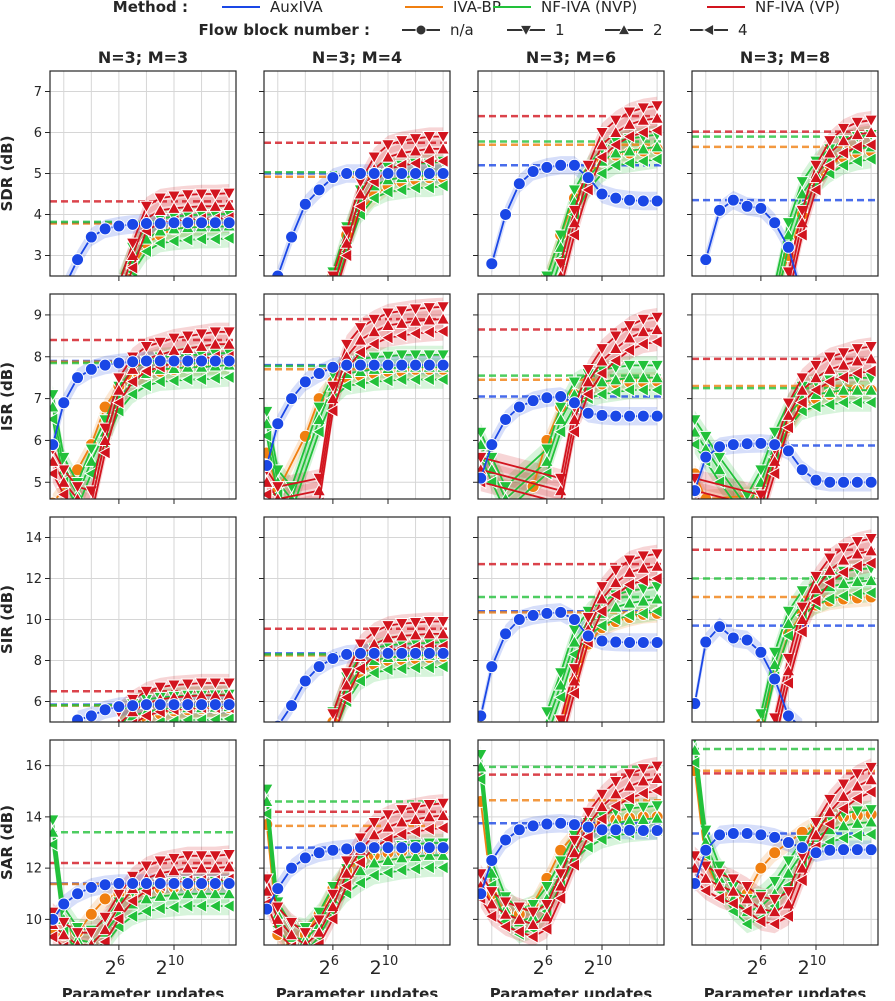 The width and height of the screenshot is (895, 1001). Describe the element at coordinates (329, 966) in the screenshot. I see `xtick-label: 26` at that location.